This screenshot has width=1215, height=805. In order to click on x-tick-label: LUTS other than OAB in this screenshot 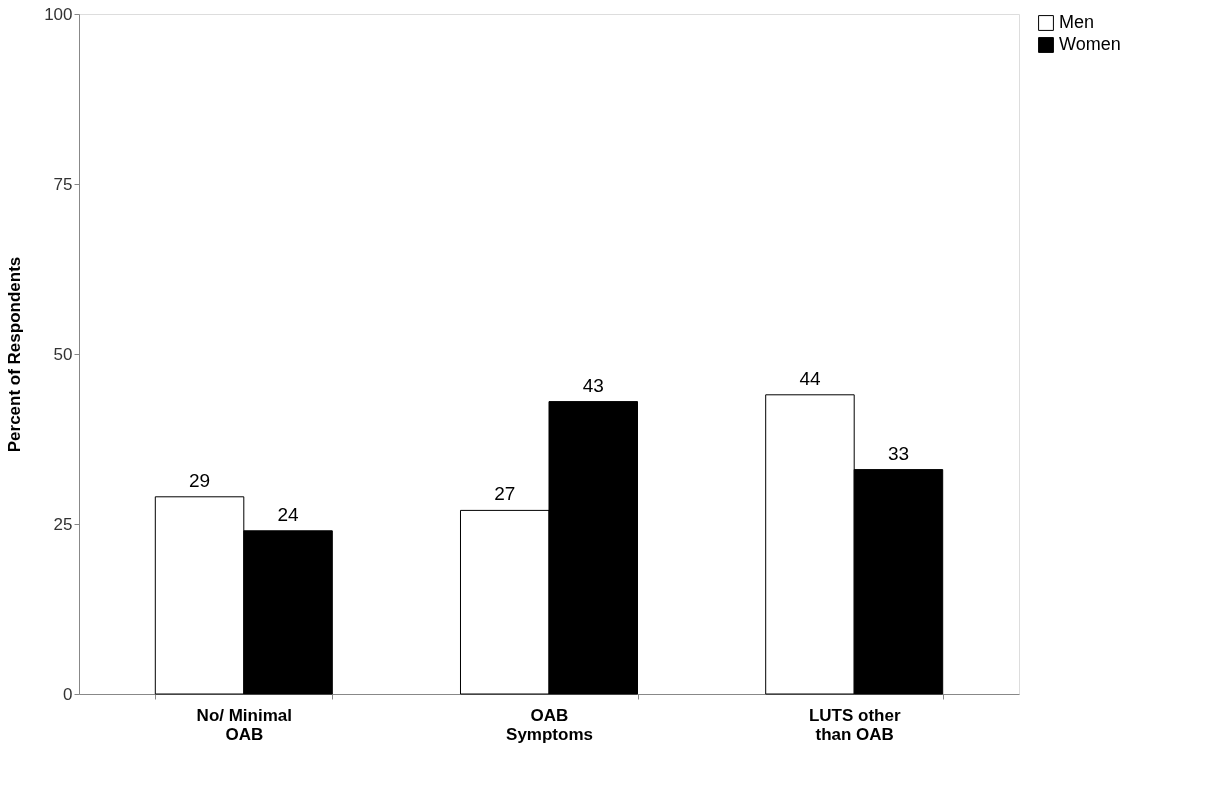, I will do `click(854, 724)`.